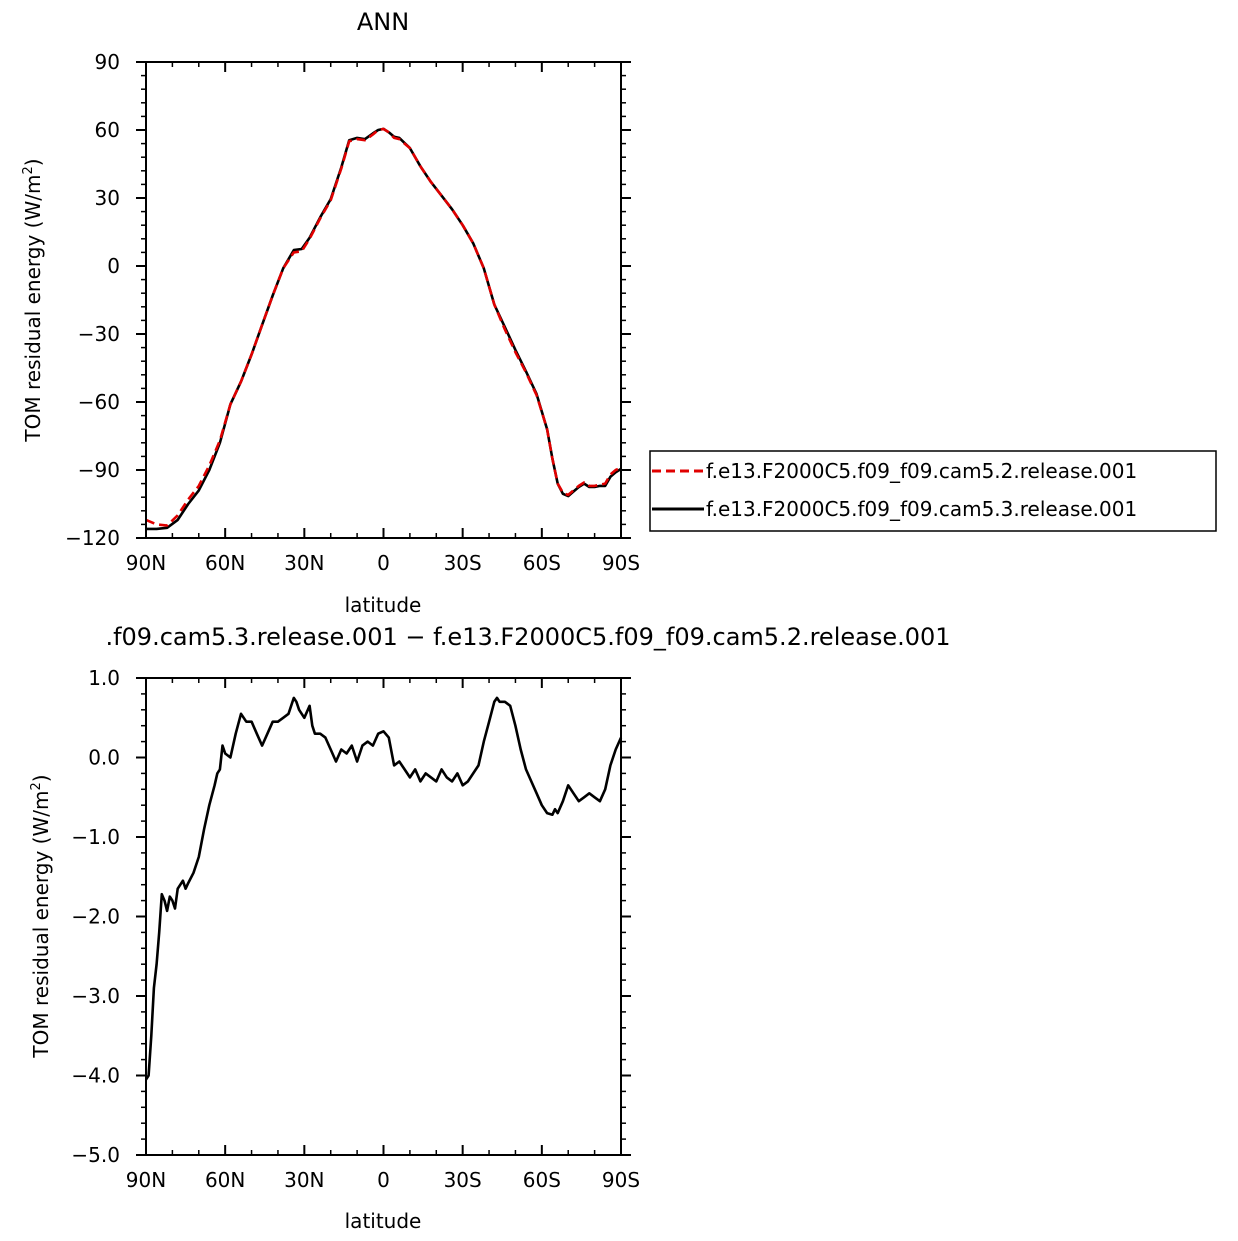  I want to click on y-tick-label: 0.0, so click(104, 758).